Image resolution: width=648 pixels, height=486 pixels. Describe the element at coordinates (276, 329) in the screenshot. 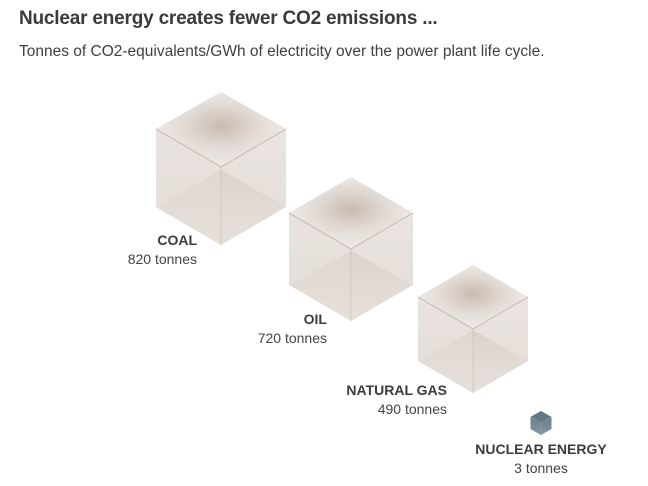

I see `oil-label: OIL 720 tonnes` at that location.